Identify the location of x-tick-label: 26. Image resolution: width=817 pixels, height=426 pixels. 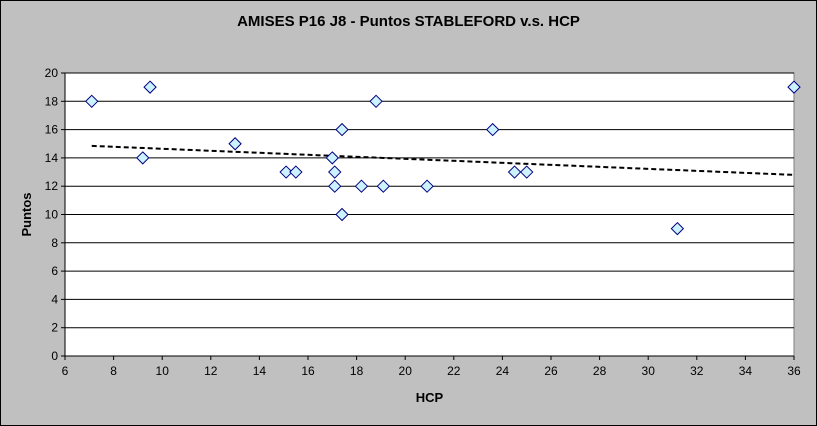
(551, 371).